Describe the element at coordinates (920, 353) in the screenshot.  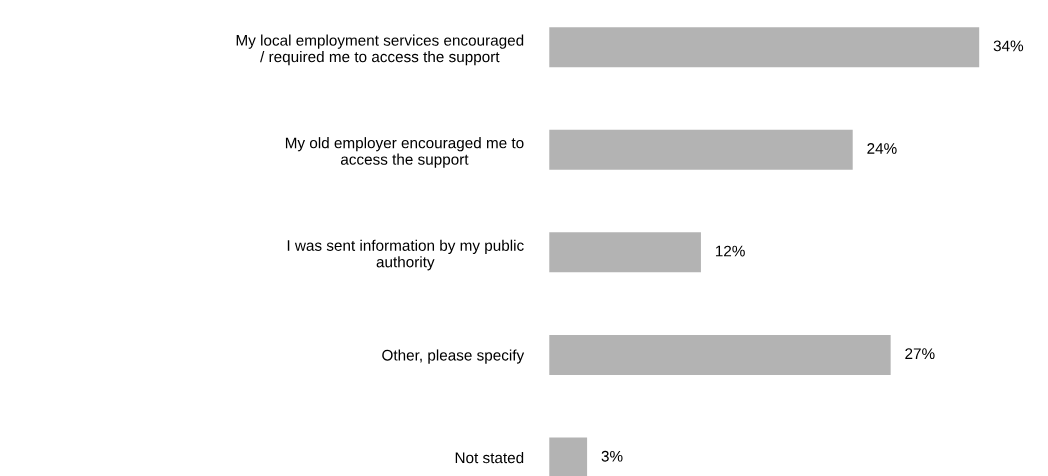
I see `data-label: 27%` at that location.